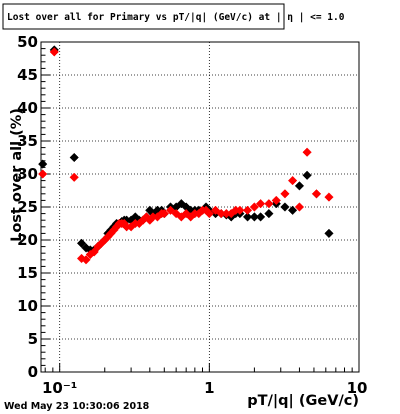 The image size is (400, 414). I want to click on y-tick-label: 30, so click(27, 174).